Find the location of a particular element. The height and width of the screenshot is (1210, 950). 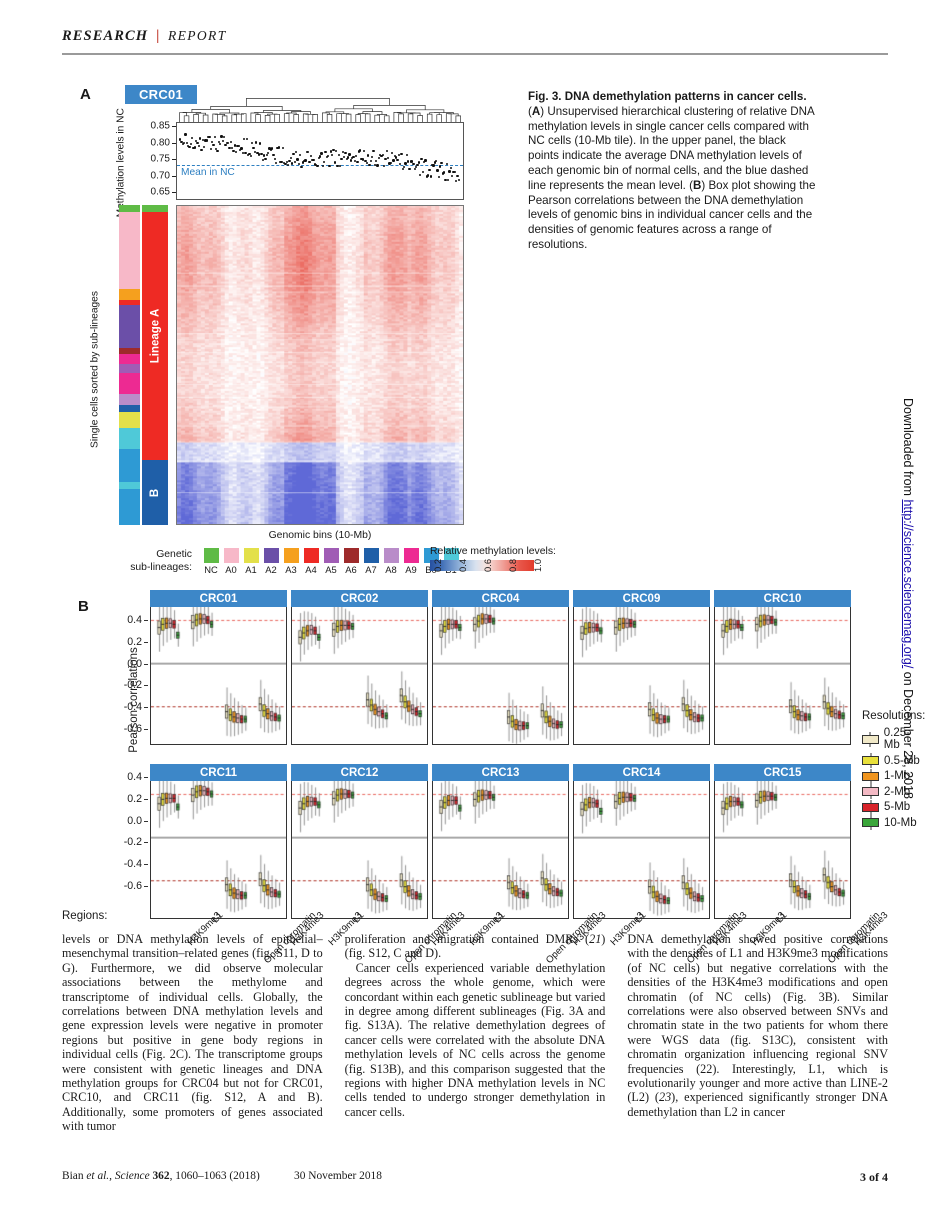

sub-lineage-legend-item: A8 is located at coordinates (391, 561).